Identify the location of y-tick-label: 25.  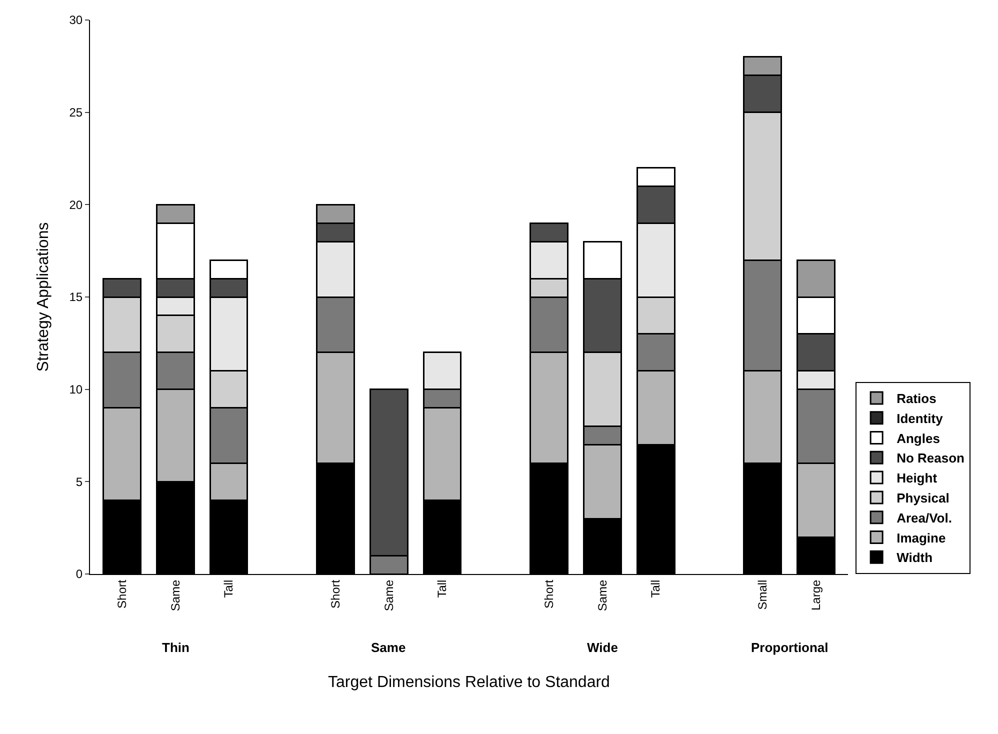
(76, 113).